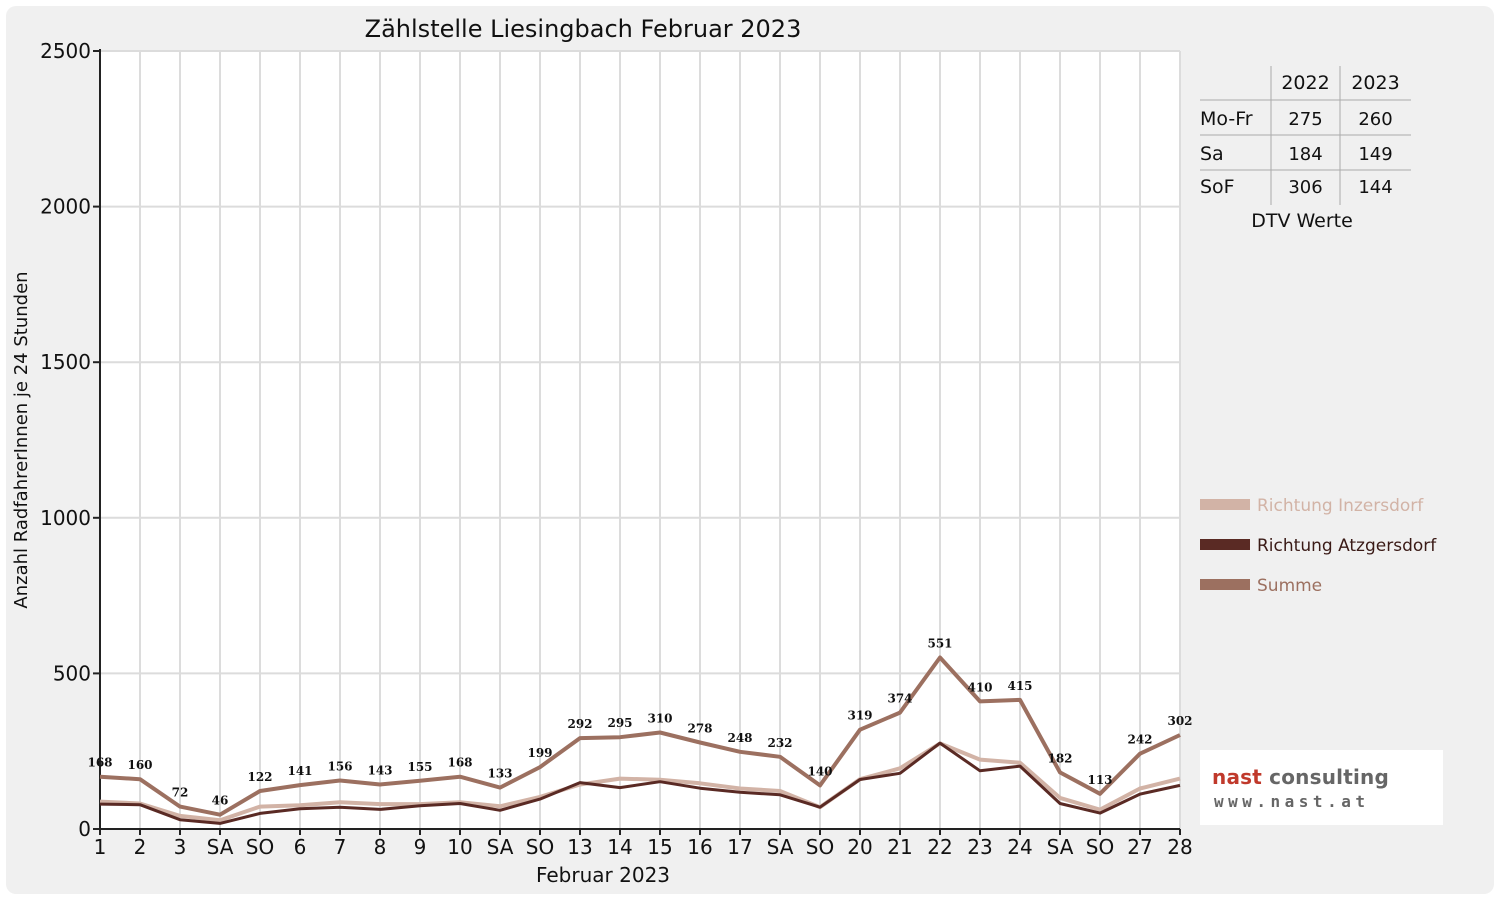 Image resolution: width=1500 pixels, height=900 pixels. I want to click on data-label: 160, so click(139, 765).